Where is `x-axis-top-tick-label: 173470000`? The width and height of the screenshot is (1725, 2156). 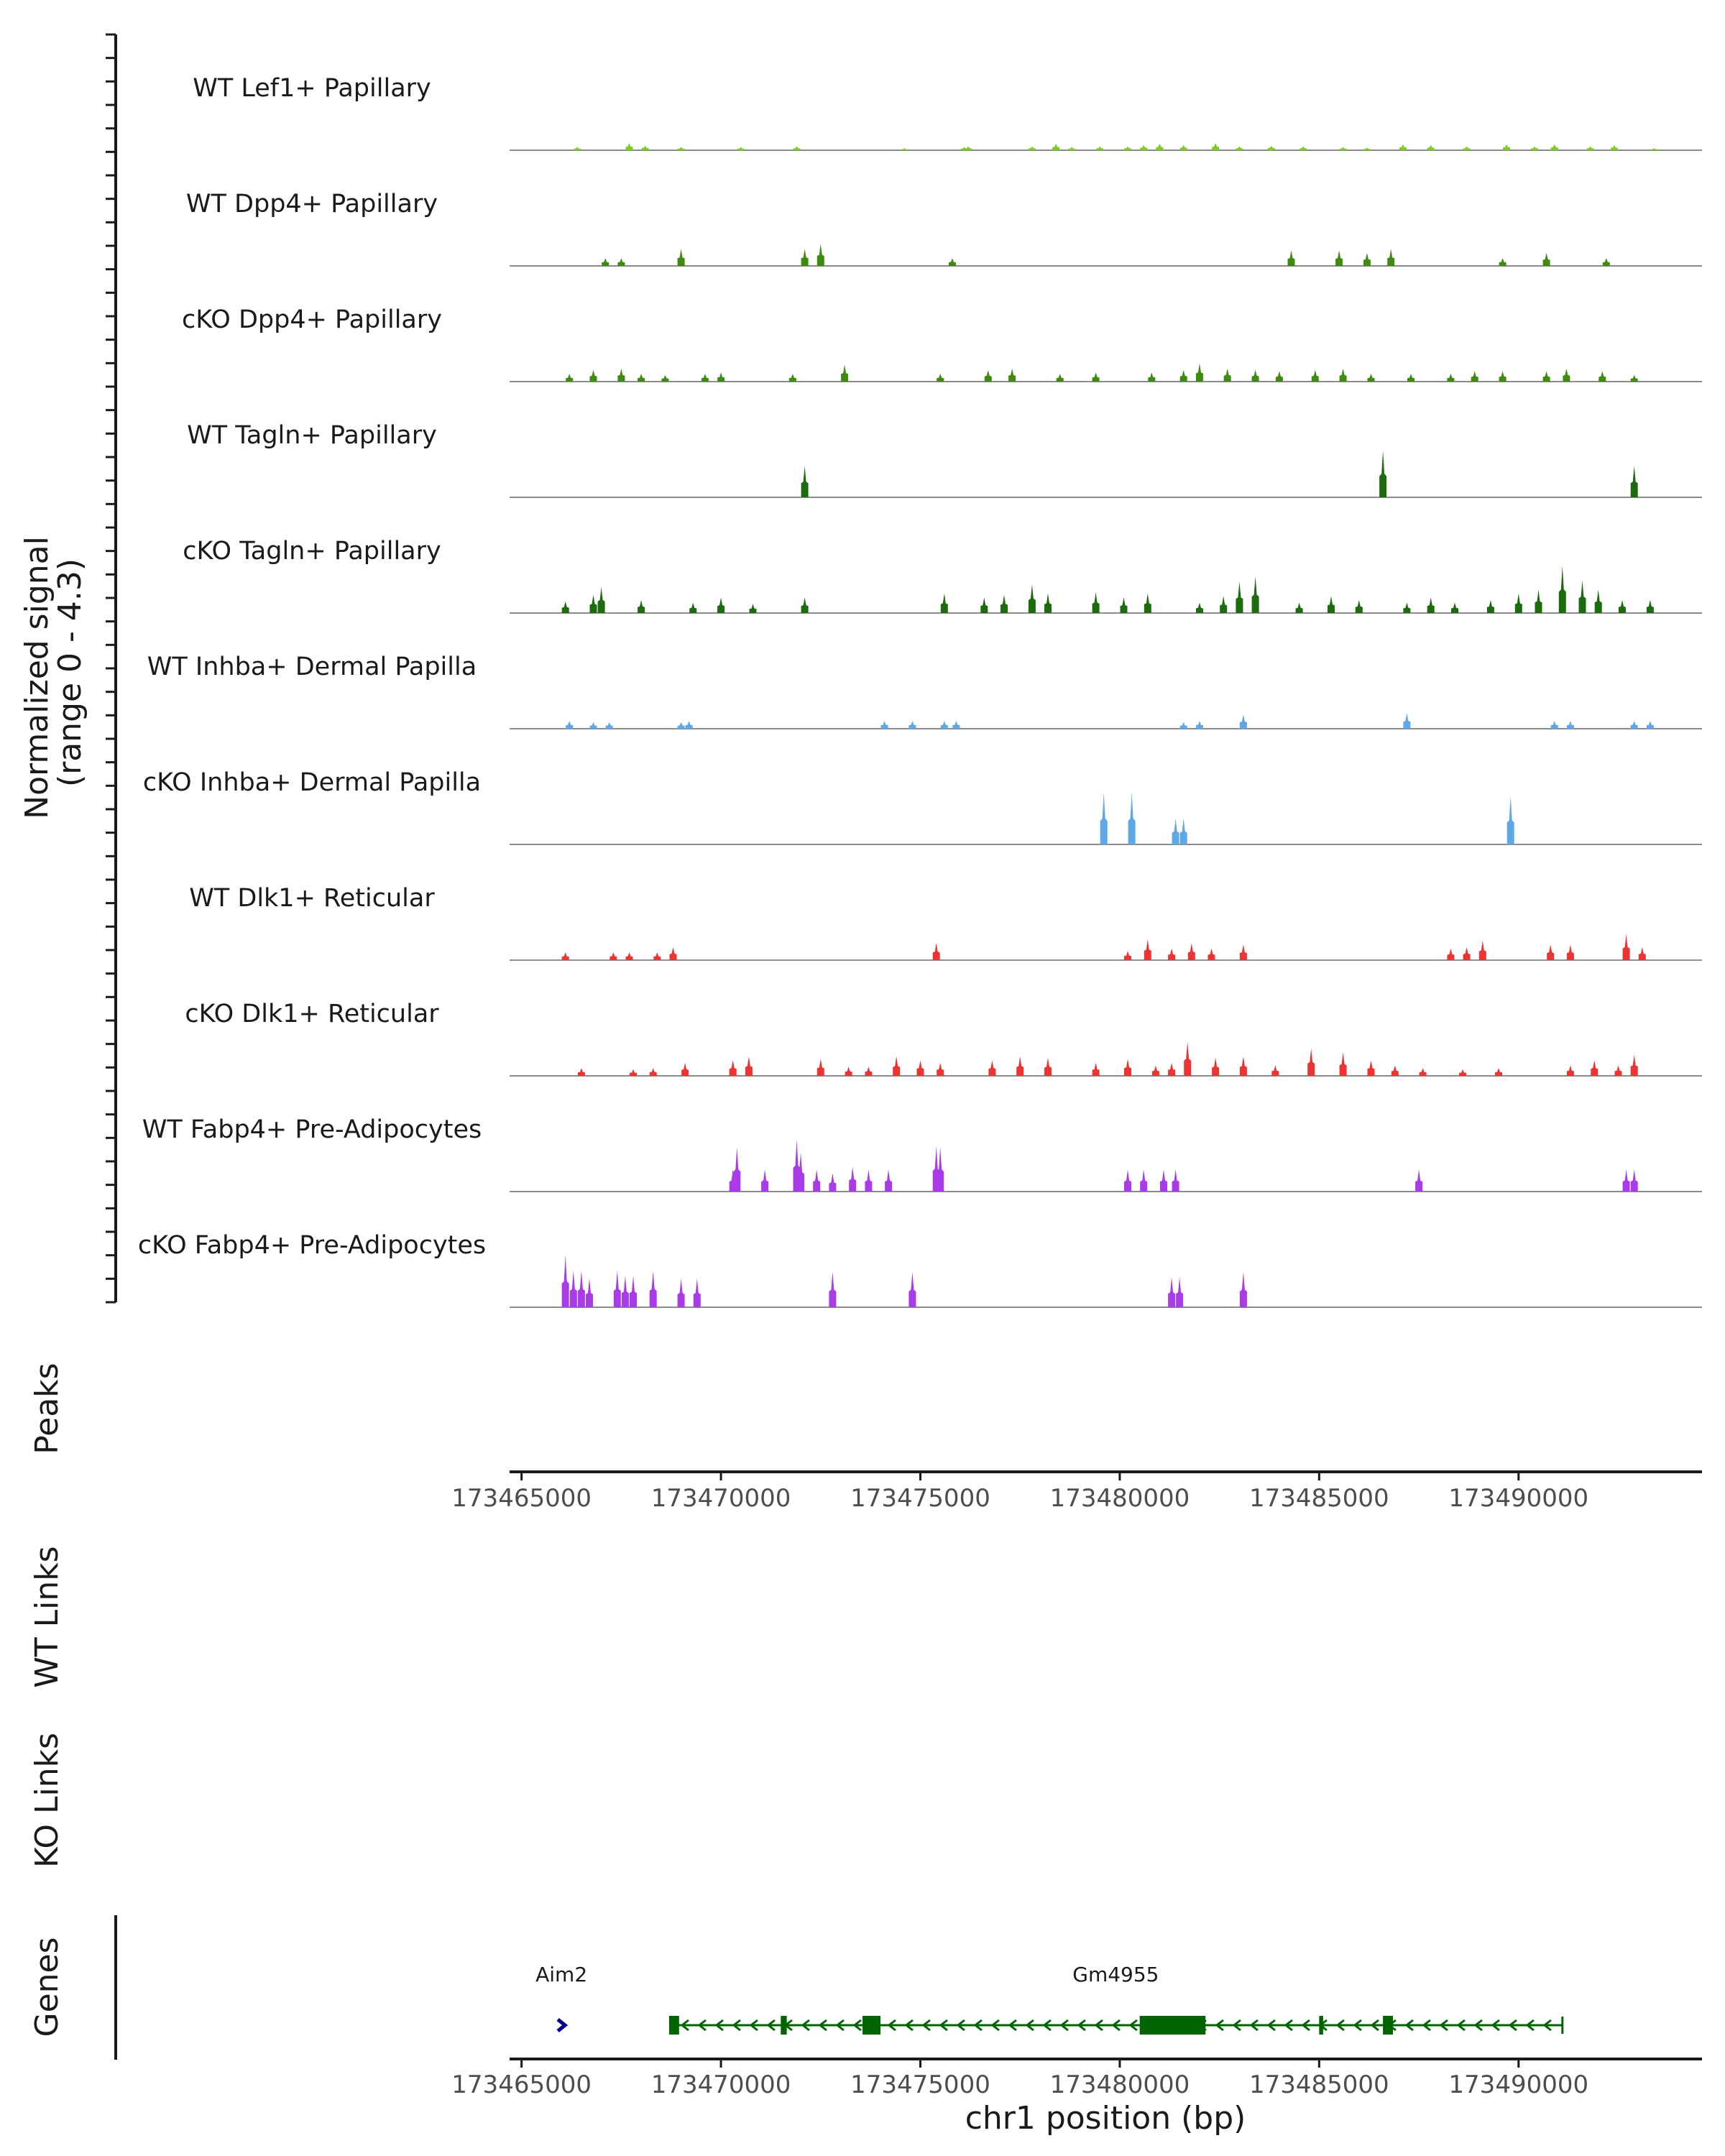 x-axis-top-tick-label: 173470000 is located at coordinates (721, 1499).